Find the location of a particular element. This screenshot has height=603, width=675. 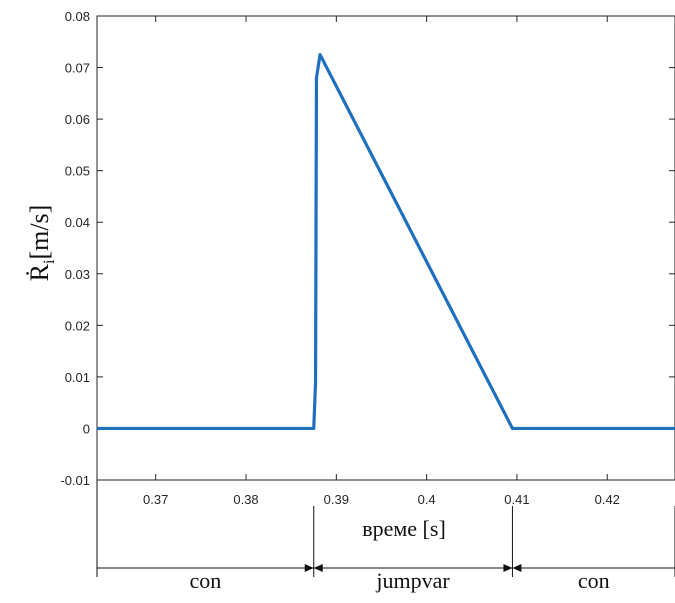

x-tick-label: 0.39 is located at coordinates (336, 499).